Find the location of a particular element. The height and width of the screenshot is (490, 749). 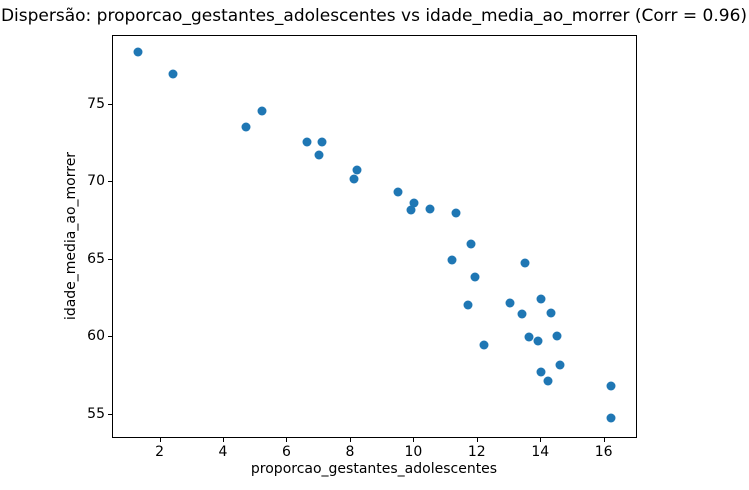

x-tick-label: 4 is located at coordinates (223, 452).